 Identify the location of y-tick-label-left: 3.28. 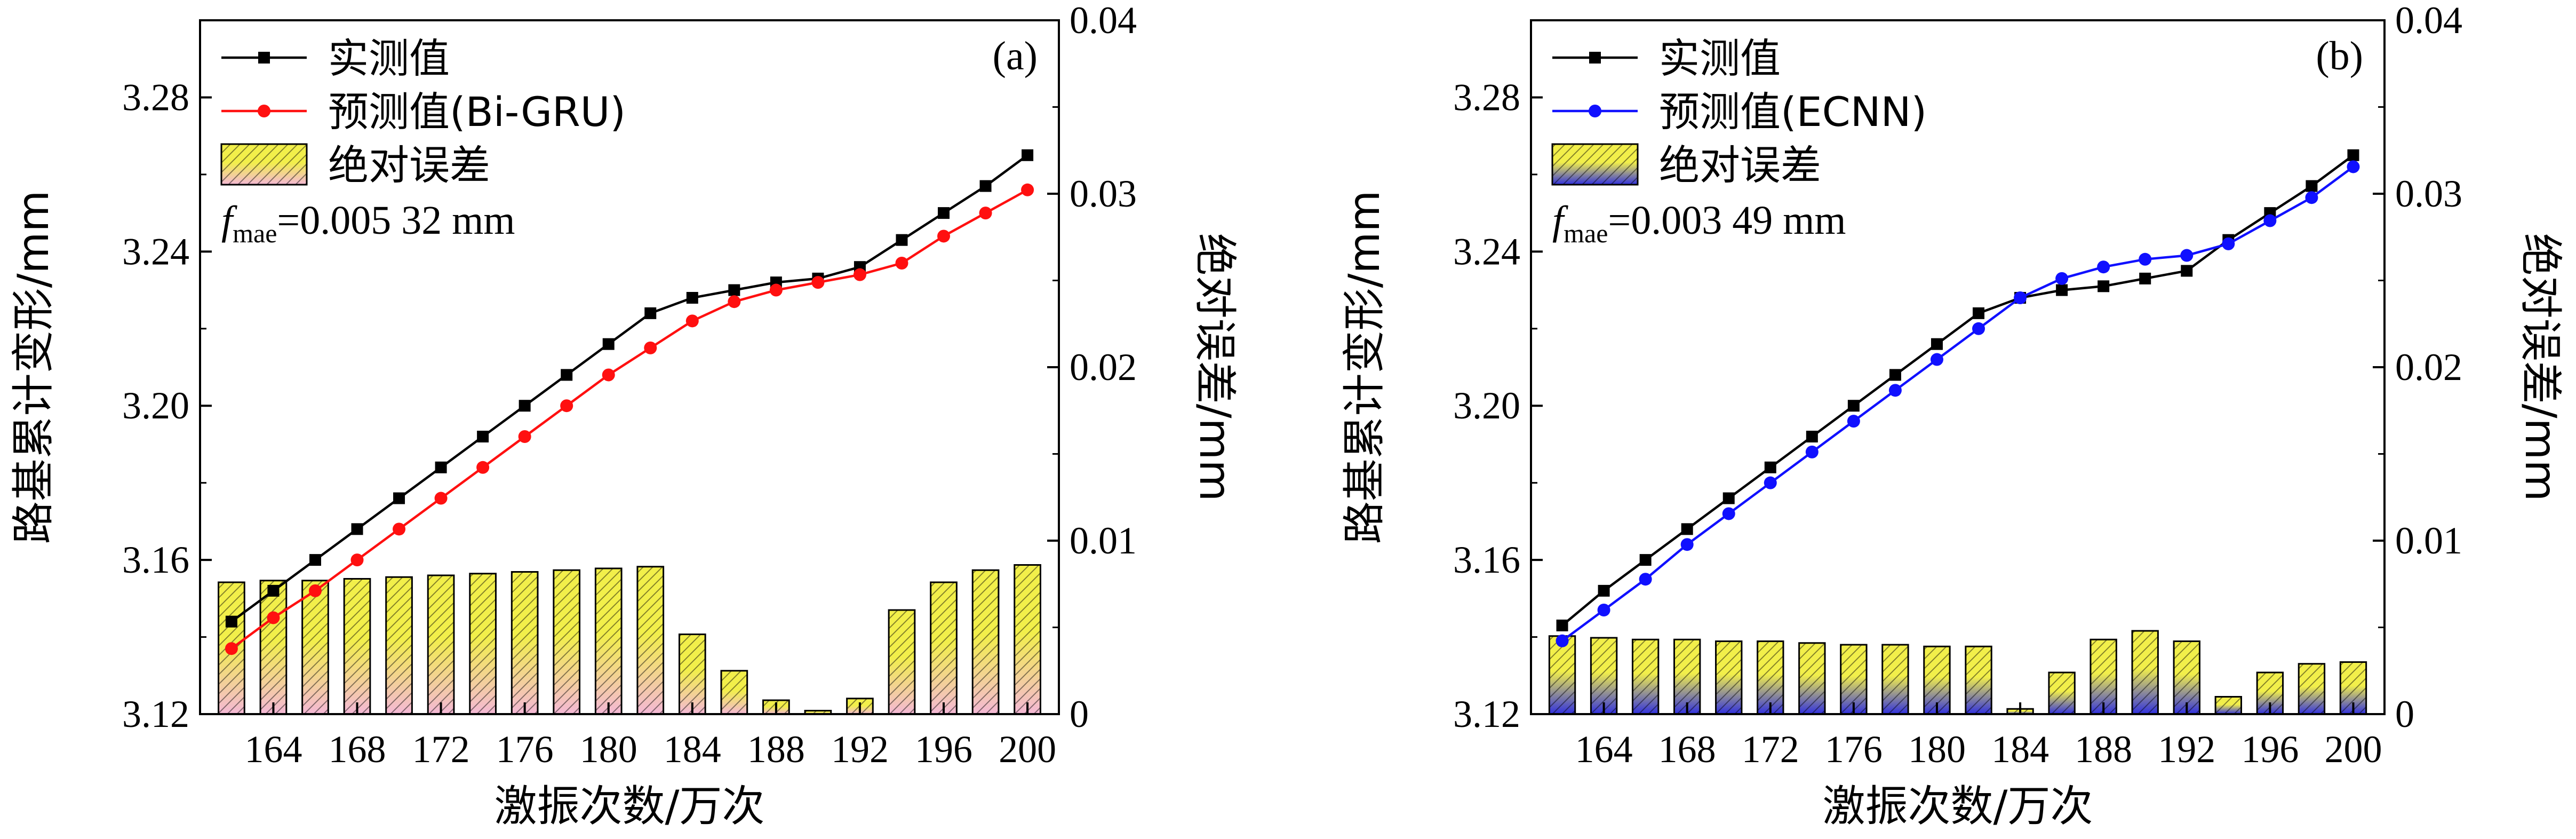
(155, 97).